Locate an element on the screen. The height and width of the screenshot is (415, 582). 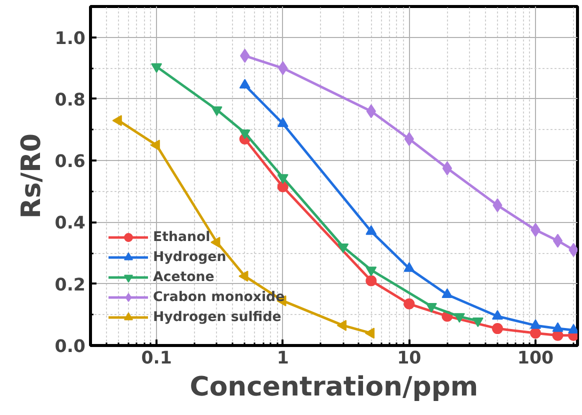
y-tick-label: 0.8 is located at coordinates (70, 100).